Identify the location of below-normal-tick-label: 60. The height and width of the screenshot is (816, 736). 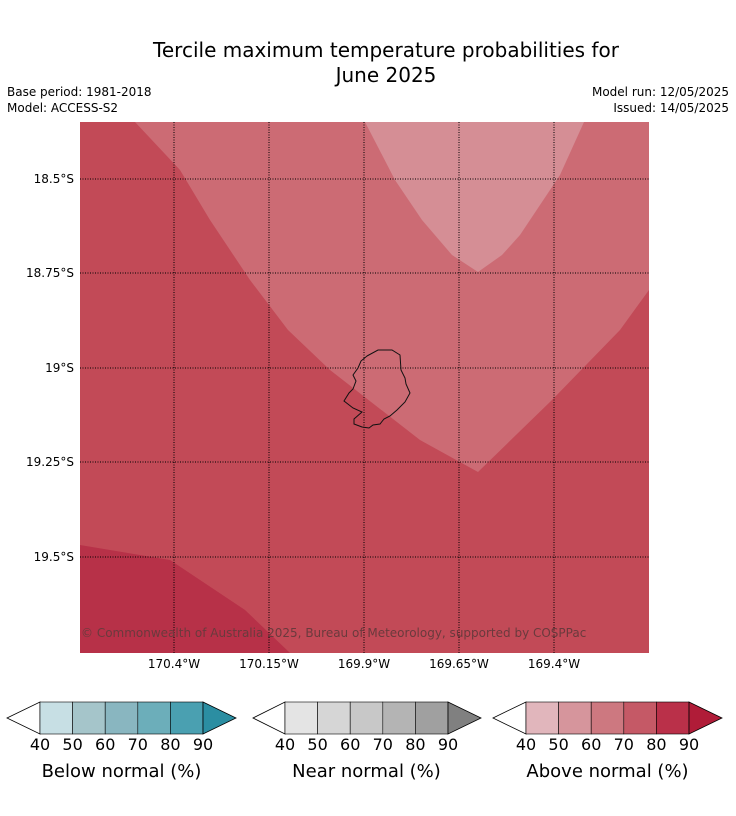
(105, 744).